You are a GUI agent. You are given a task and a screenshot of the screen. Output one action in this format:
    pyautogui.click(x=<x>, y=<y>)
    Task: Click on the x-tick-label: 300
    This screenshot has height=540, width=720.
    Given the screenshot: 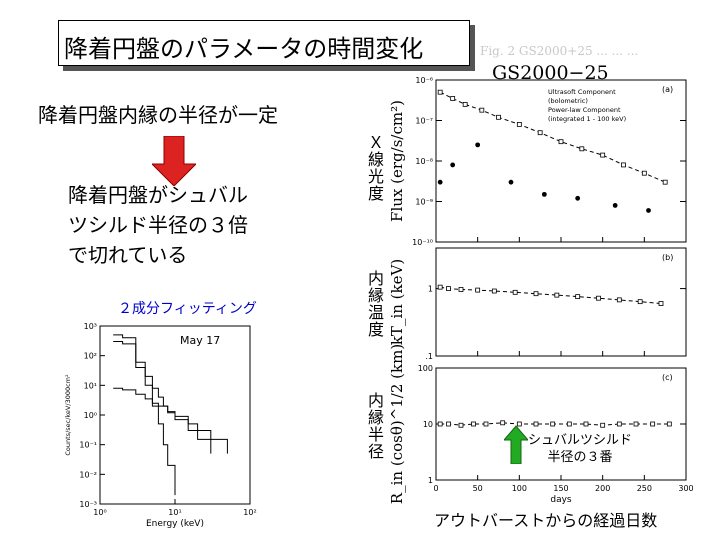 What is the action you would take?
    pyautogui.click(x=685, y=488)
    